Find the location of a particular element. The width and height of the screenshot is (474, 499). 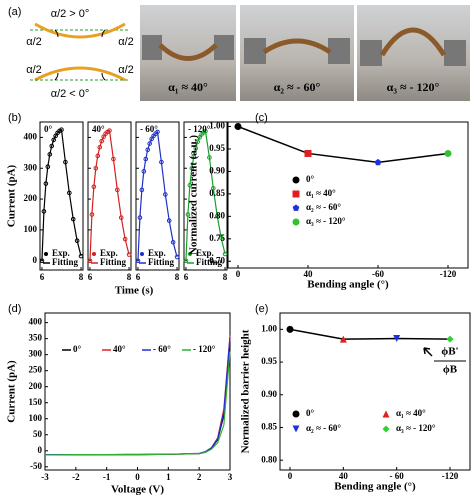

y-tick-label: 400 is located at coordinates (31, 136).